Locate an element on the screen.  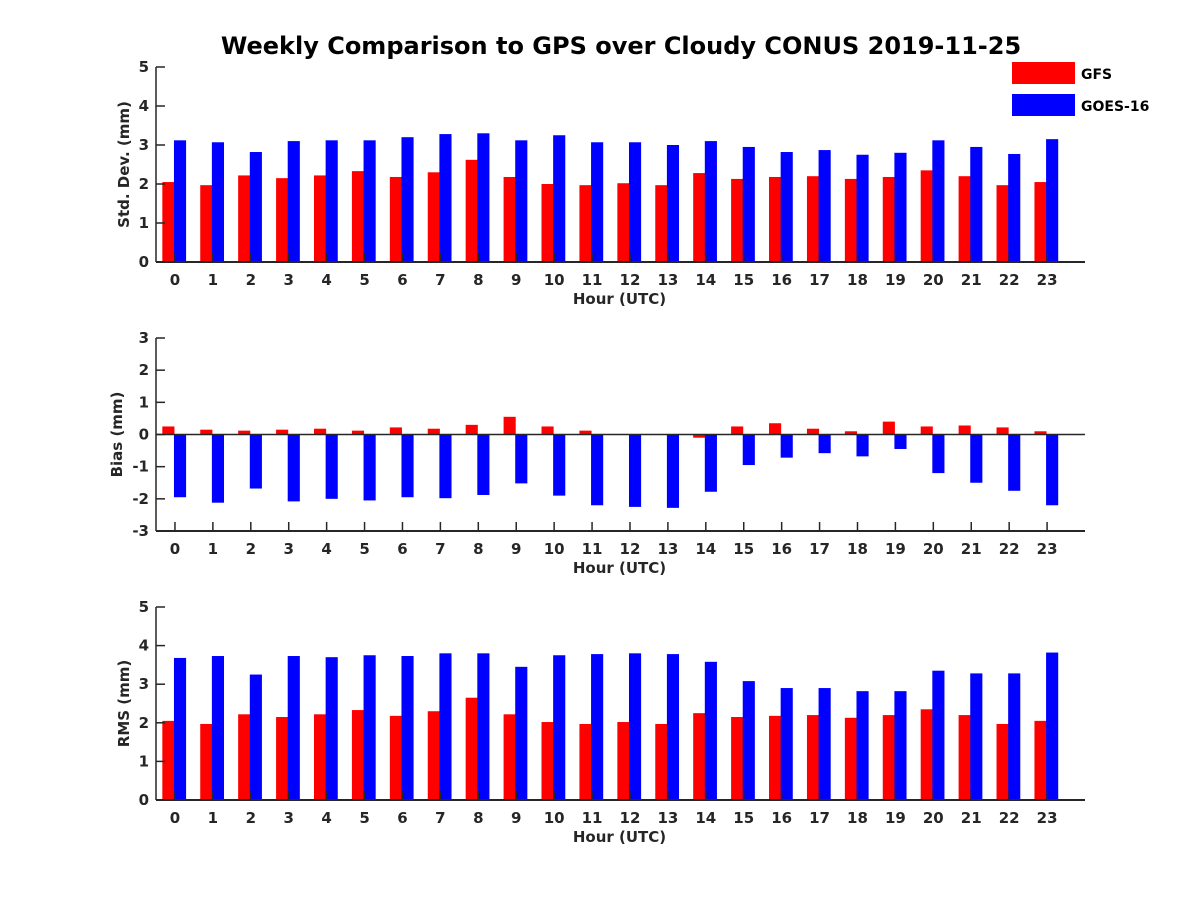
rms-x-tick-label: 12 is located at coordinates (630, 818).